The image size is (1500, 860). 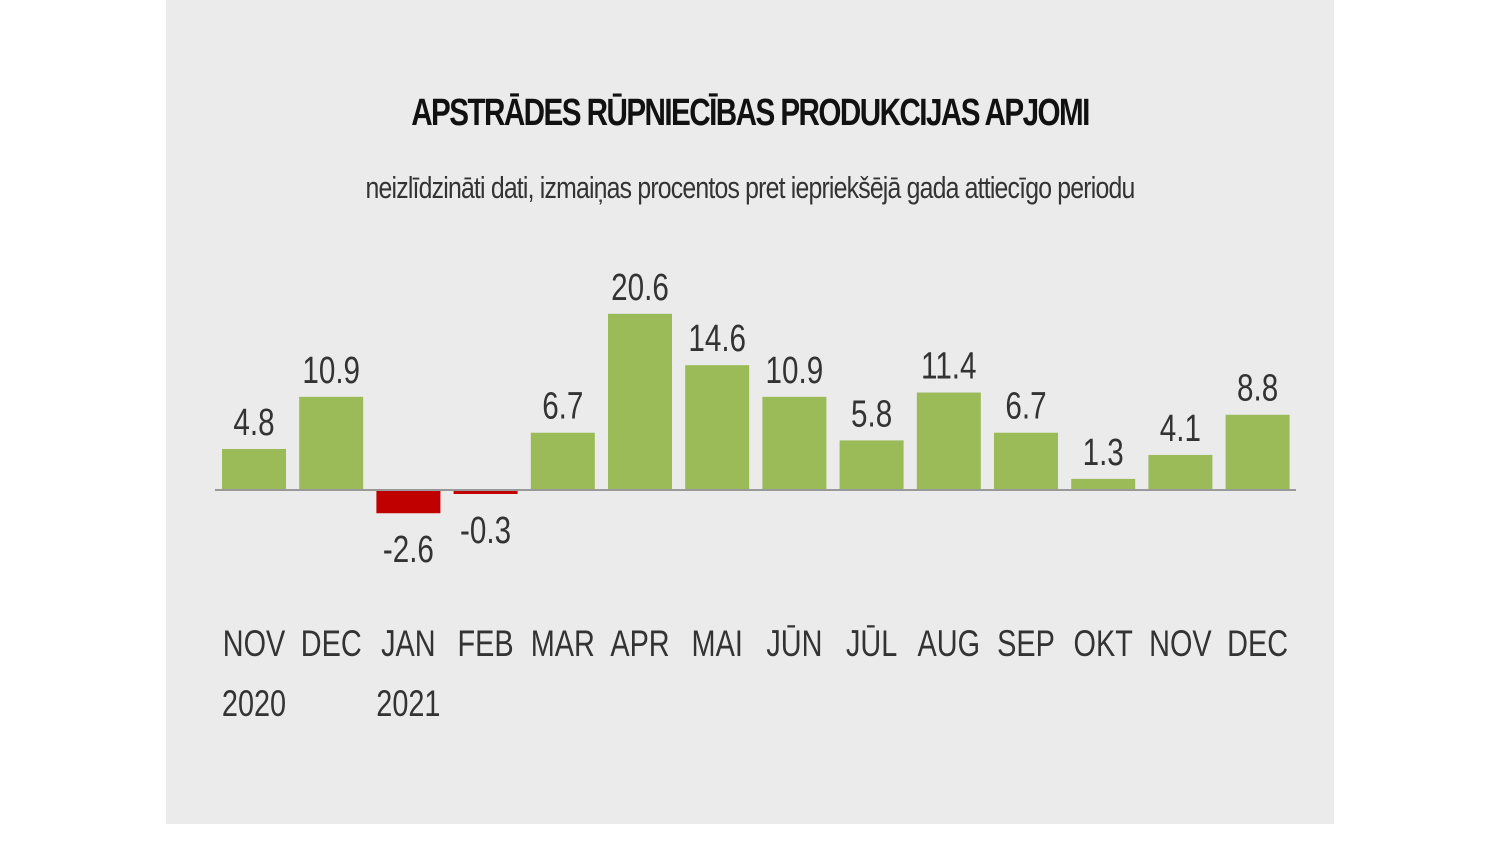 I want to click on year-label-1: 2020, so click(x=254, y=704).